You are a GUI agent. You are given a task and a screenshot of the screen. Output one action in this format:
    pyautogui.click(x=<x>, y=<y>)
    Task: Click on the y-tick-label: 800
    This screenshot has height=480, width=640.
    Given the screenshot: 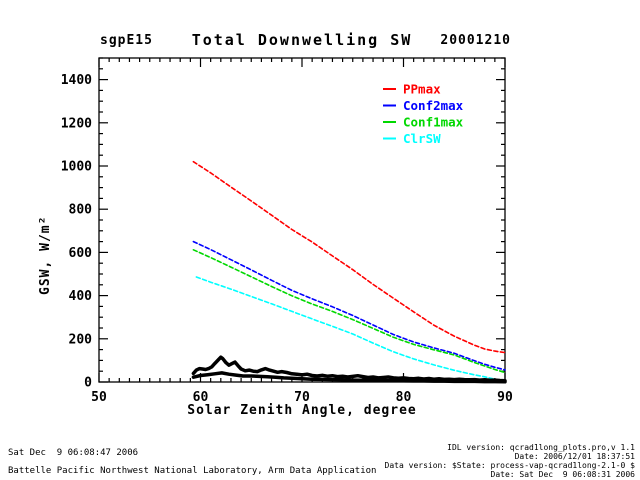 What is the action you would take?
    pyautogui.click(x=81, y=210)
    